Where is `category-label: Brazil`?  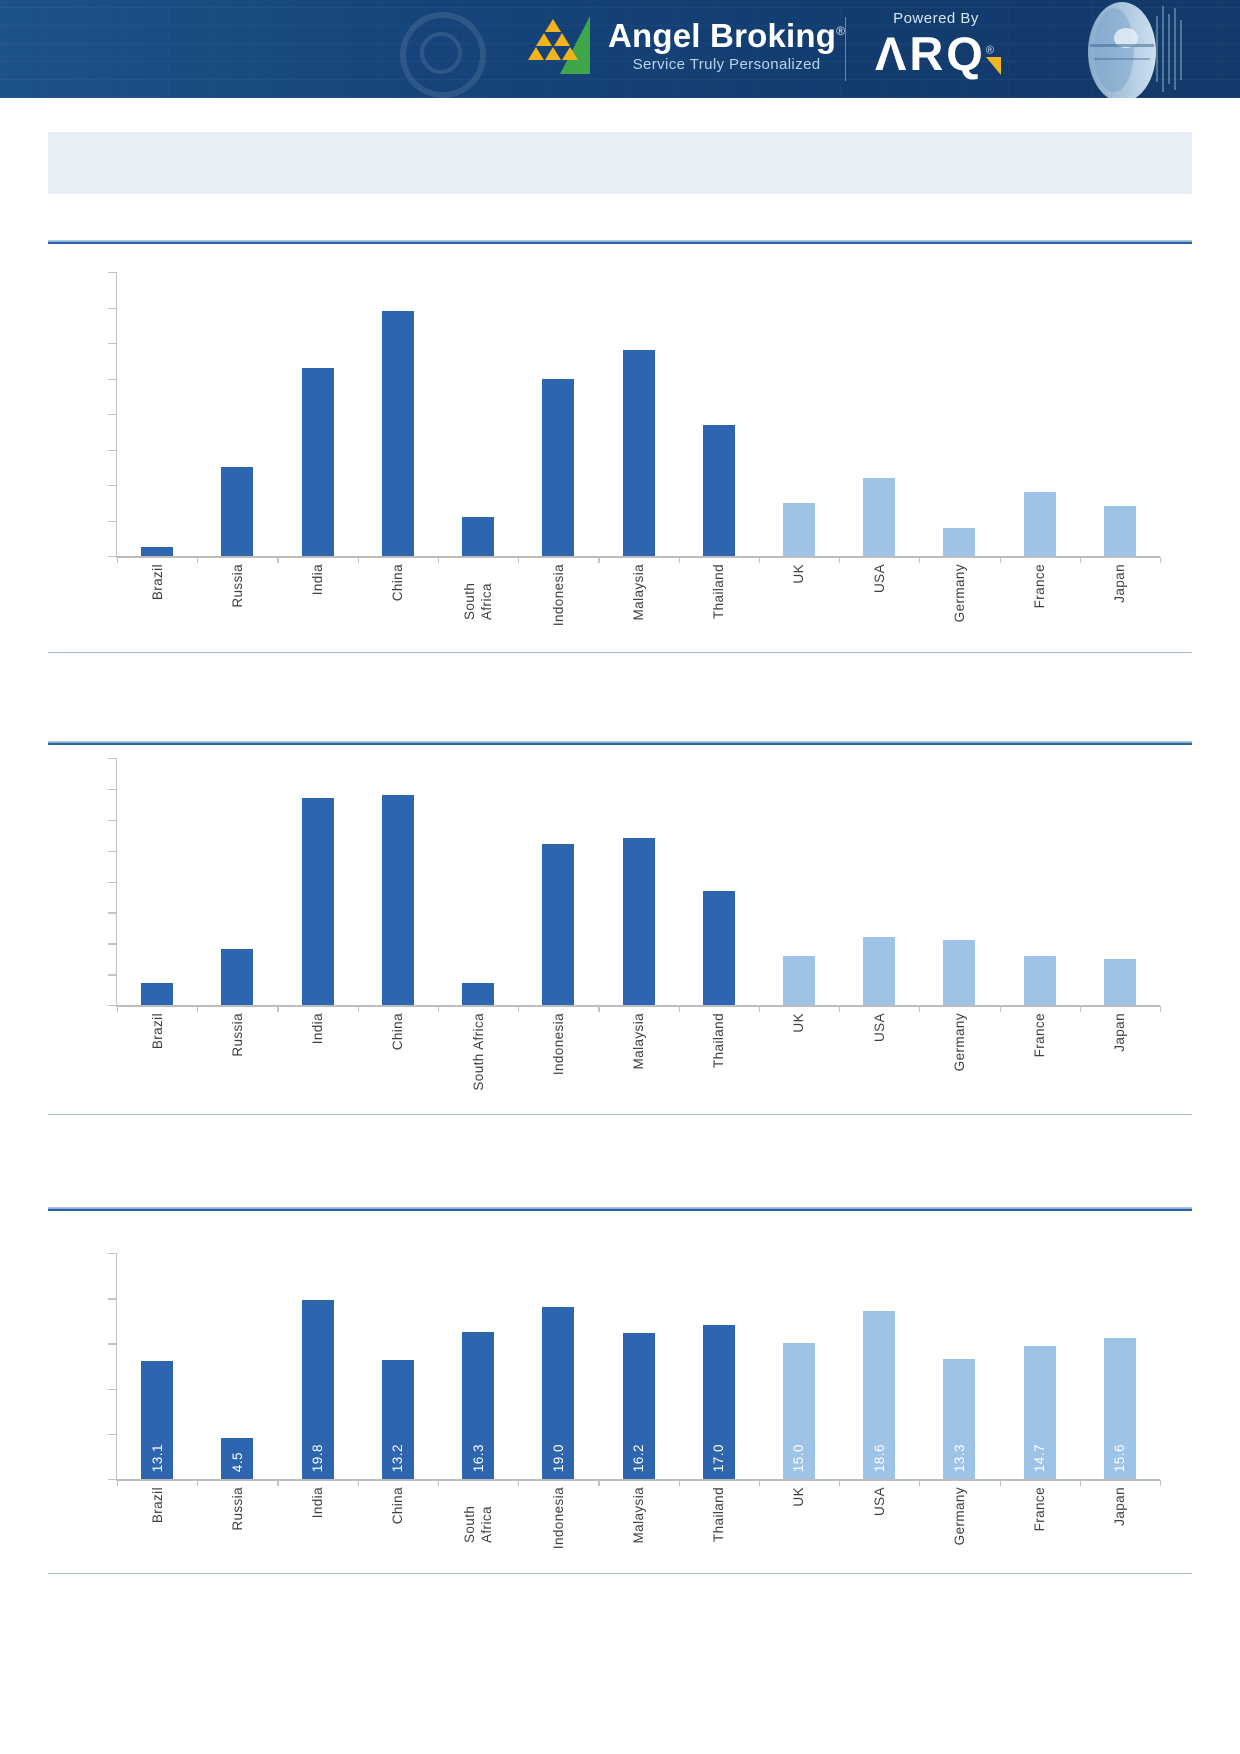
category-label: Brazil is located at coordinates (157, 1505).